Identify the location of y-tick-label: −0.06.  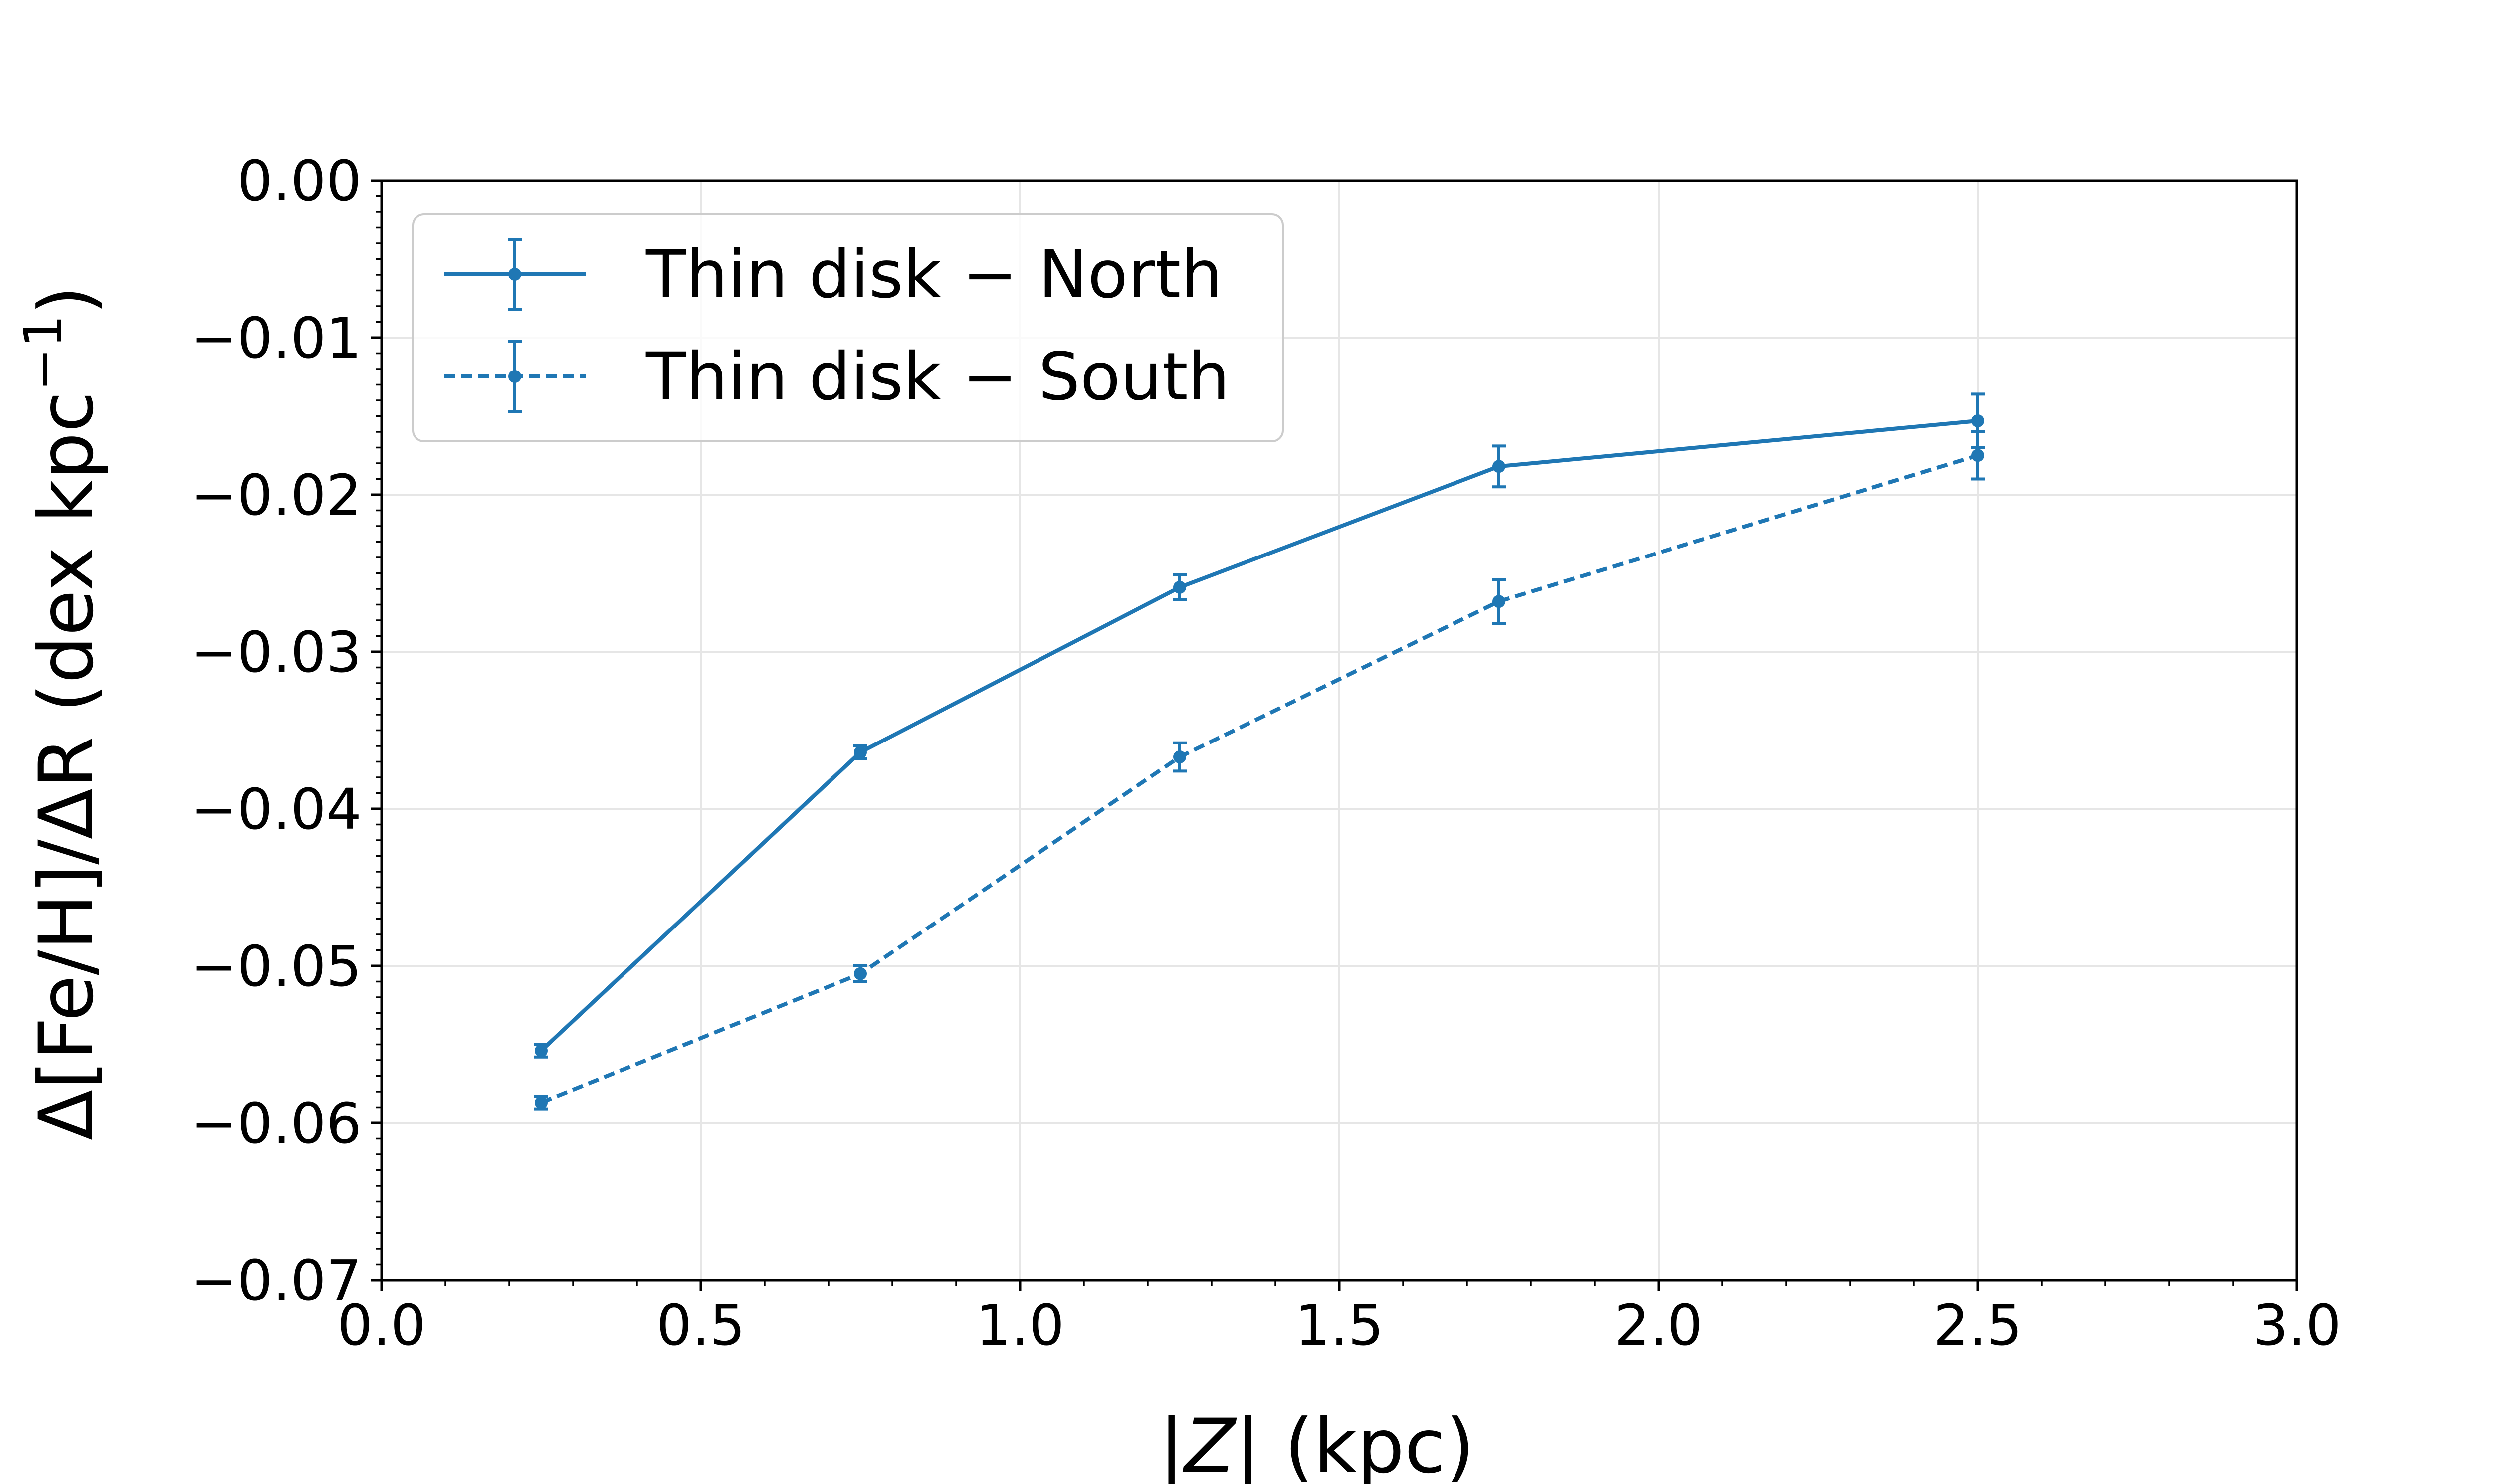
(276, 1124).